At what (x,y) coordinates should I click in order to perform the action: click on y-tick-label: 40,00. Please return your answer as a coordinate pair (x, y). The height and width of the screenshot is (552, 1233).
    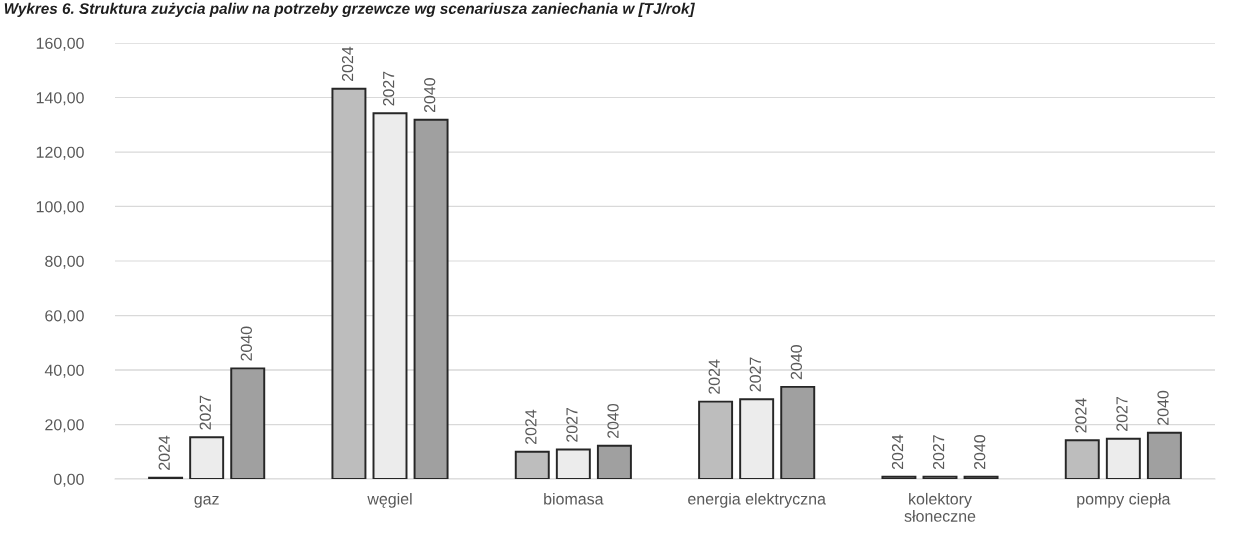
    Looking at the image, I should click on (64, 371).